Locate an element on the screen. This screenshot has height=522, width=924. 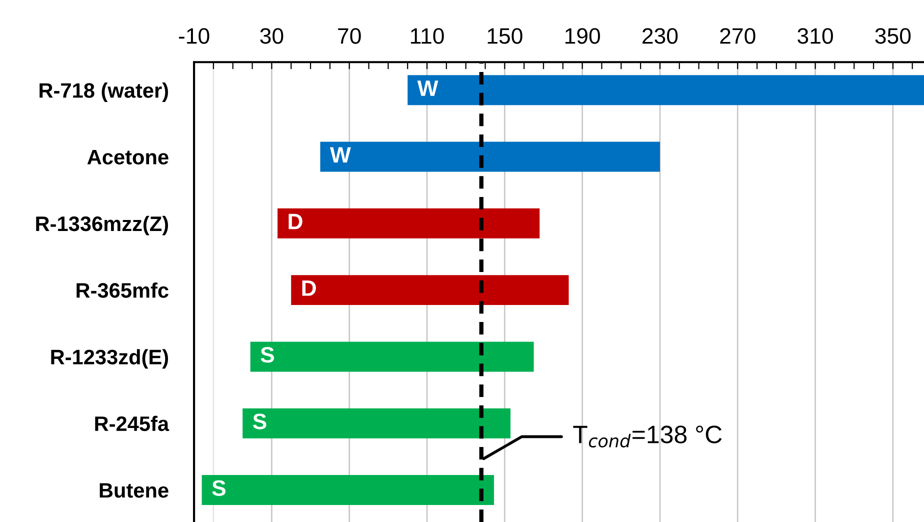
x-tick-label: -10 is located at coordinates (194, 36).